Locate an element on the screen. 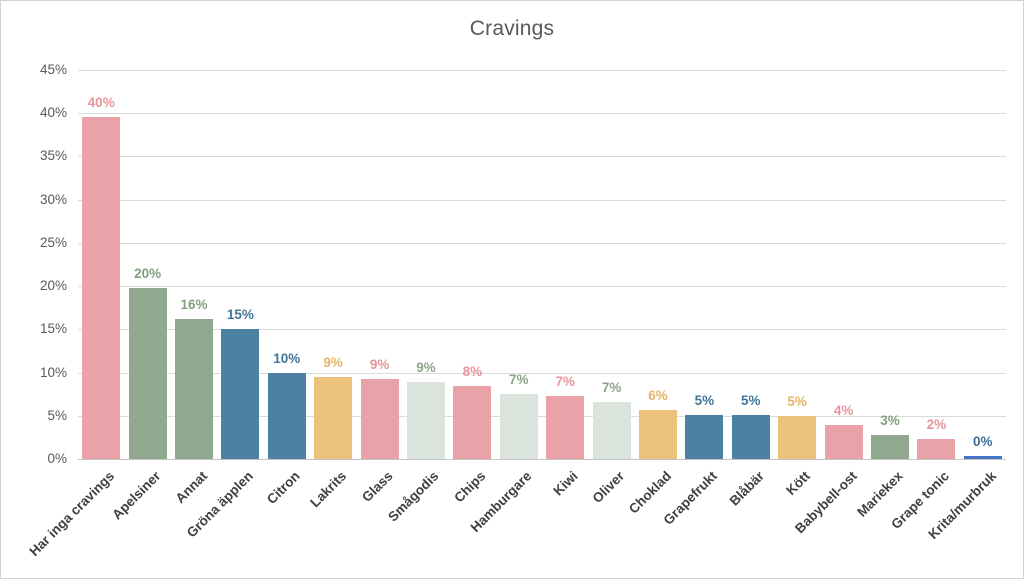 This screenshot has height=579, width=1024. x-axis-category-label: Kiwi is located at coordinates (566, 483).